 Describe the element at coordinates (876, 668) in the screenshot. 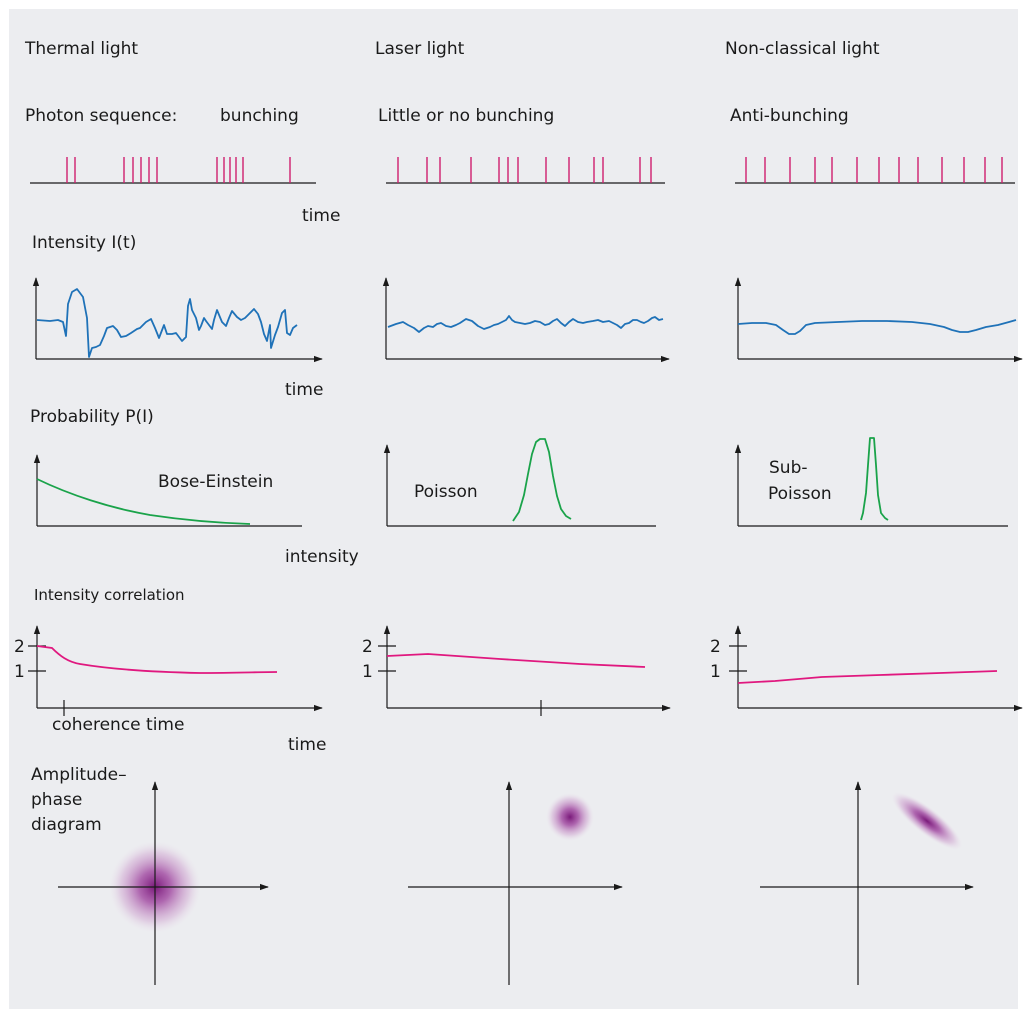

I see `correlation-axes-nonclassical` at that location.